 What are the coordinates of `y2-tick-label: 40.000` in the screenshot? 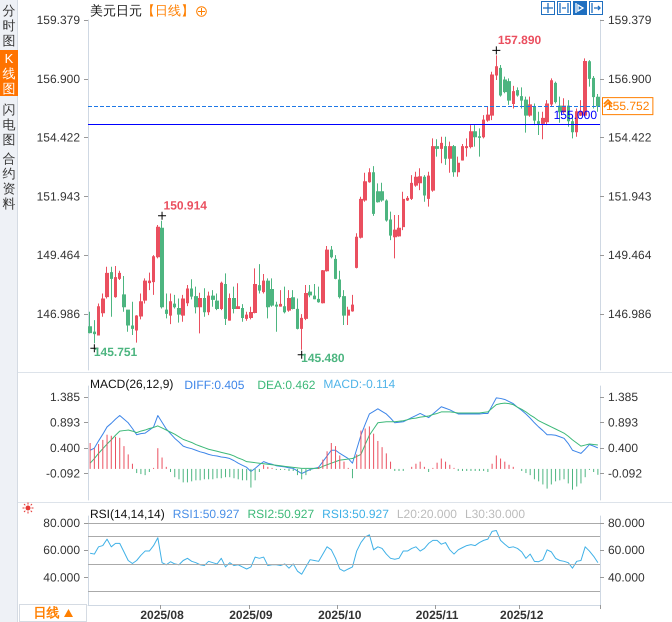 It's located at (627, 577).